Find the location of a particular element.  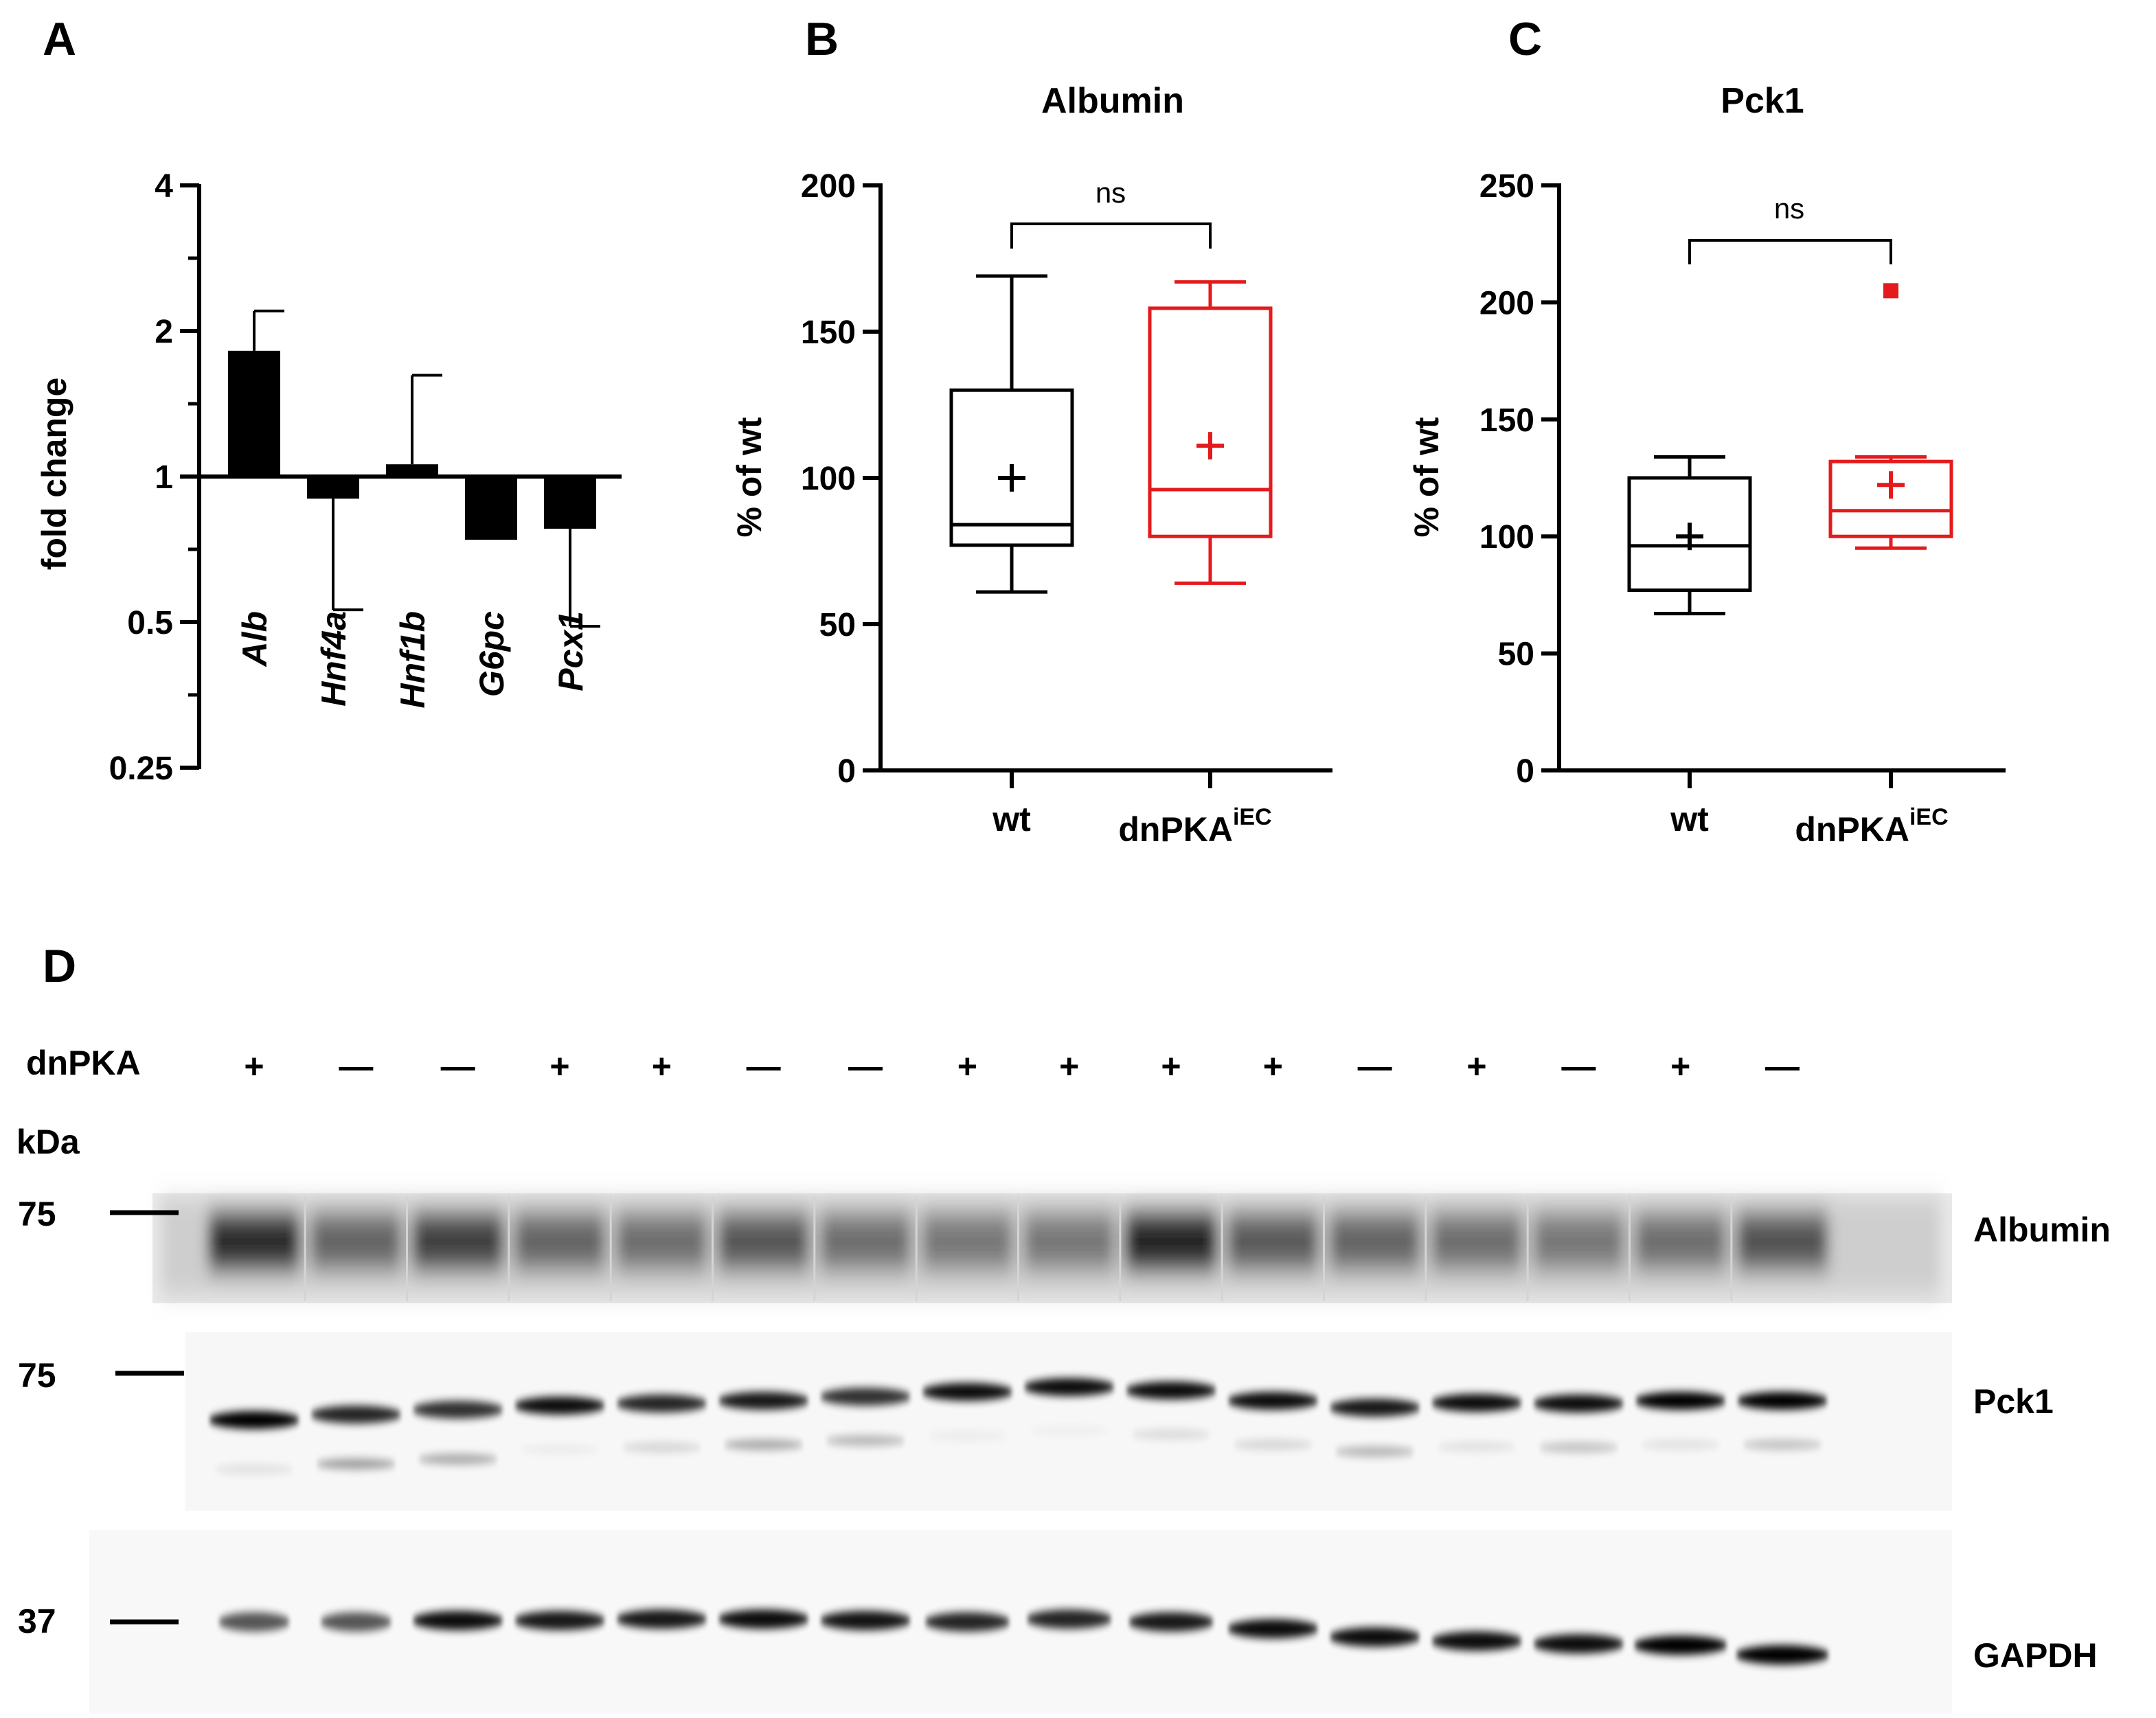

box-wt is located at coordinates (1689, 535).